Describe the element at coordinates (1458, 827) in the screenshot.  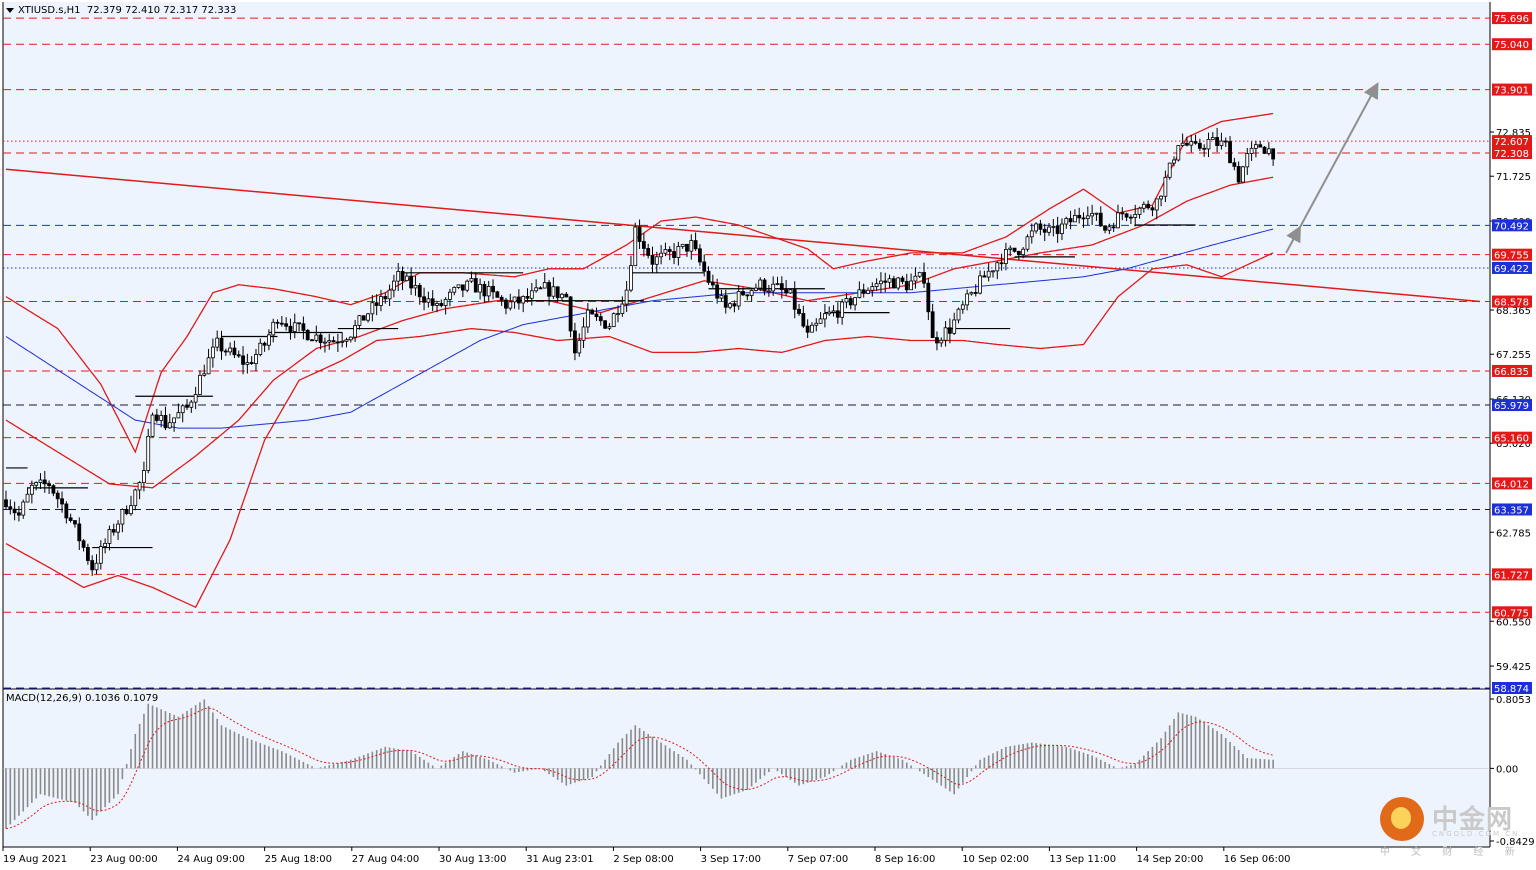
I see `watermark-logo: 中金网 CNGOLD.COM.CN 中 文 财 经 新 媒 体` at that location.